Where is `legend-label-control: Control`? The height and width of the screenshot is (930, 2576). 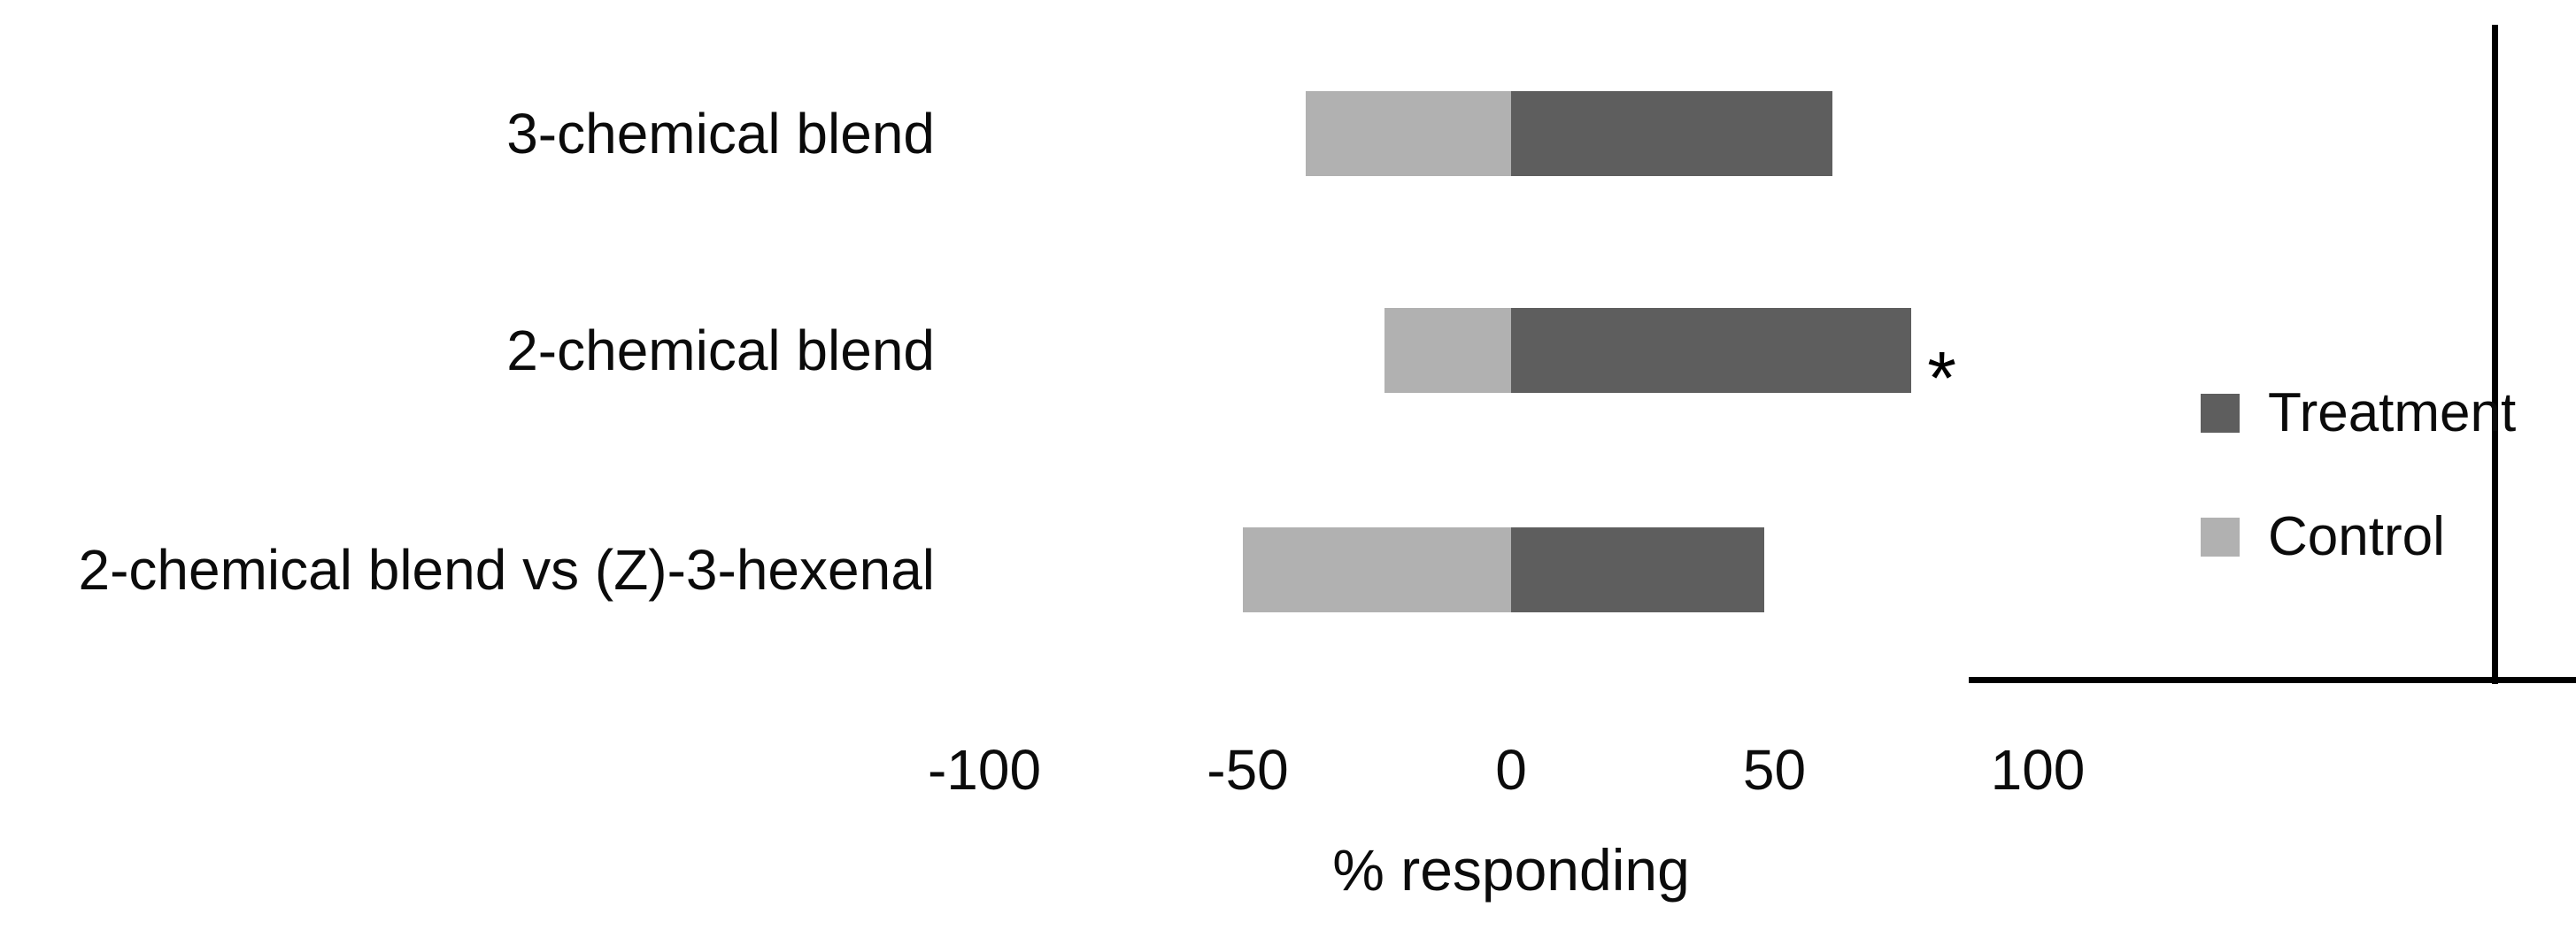
legend-label-control: Control is located at coordinates (2356, 536).